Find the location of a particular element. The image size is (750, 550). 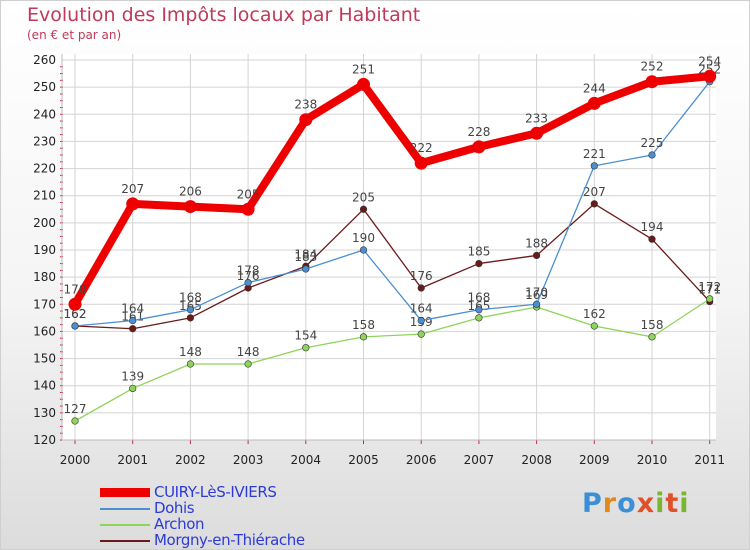

data-label: 194 is located at coordinates (652, 227).